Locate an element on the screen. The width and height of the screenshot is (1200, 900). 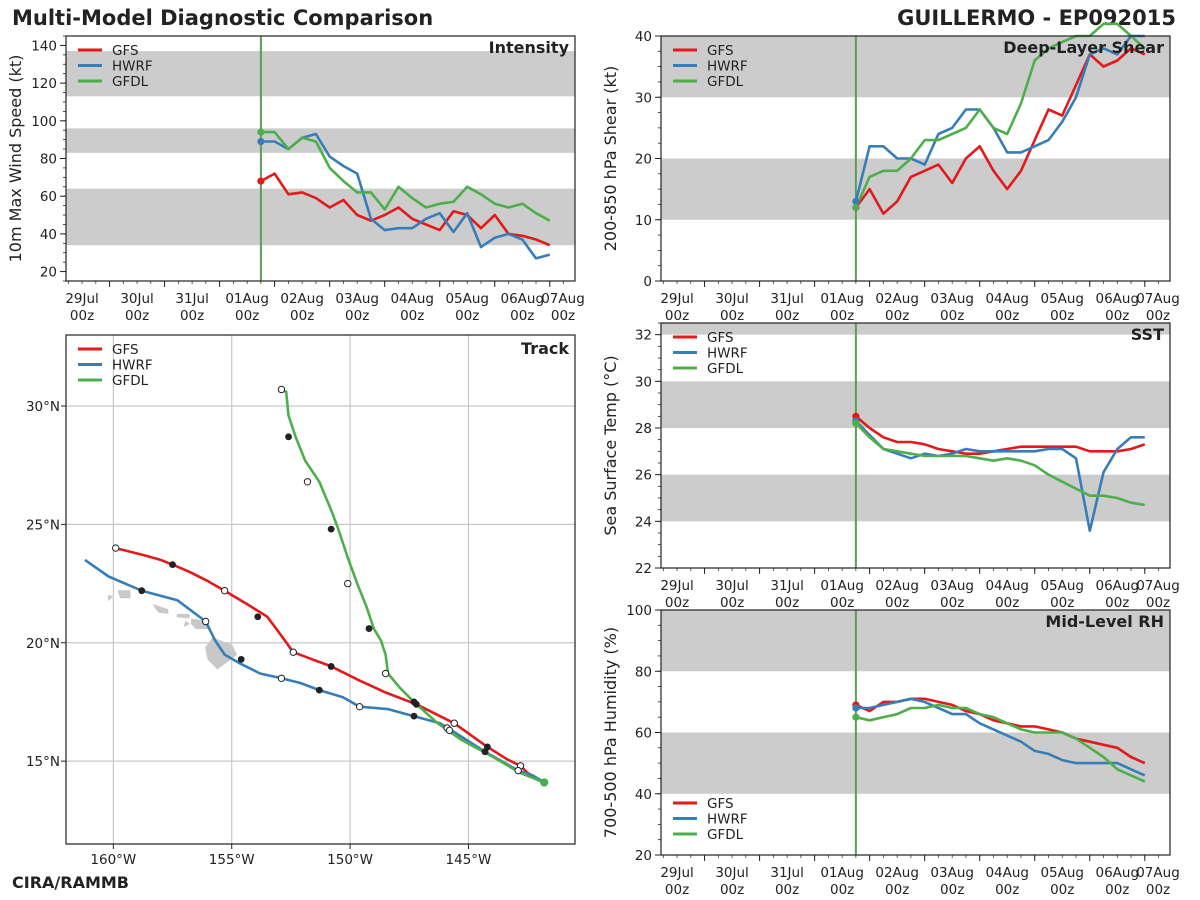
shear-legend-label-gfdl: GFDL is located at coordinates (725, 82).